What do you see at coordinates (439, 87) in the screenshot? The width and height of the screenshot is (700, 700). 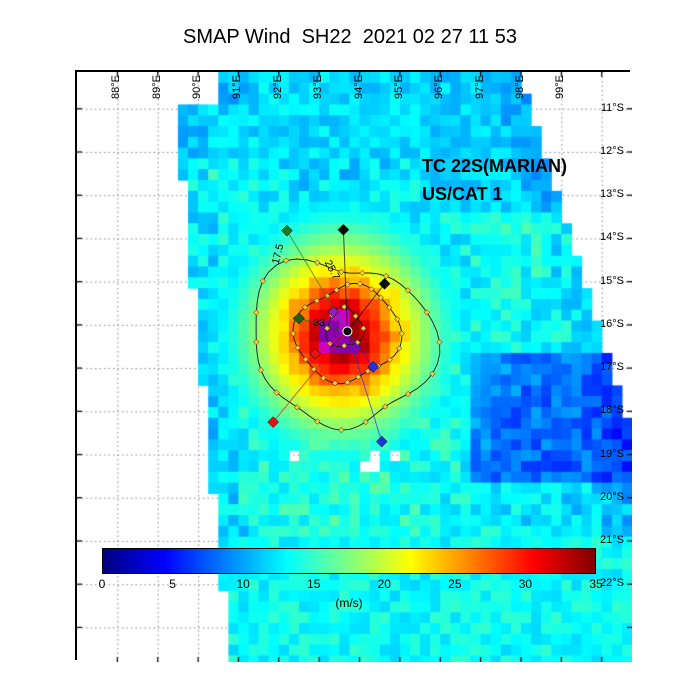 I see `lon-tick-label: 96°E` at bounding box center [439, 87].